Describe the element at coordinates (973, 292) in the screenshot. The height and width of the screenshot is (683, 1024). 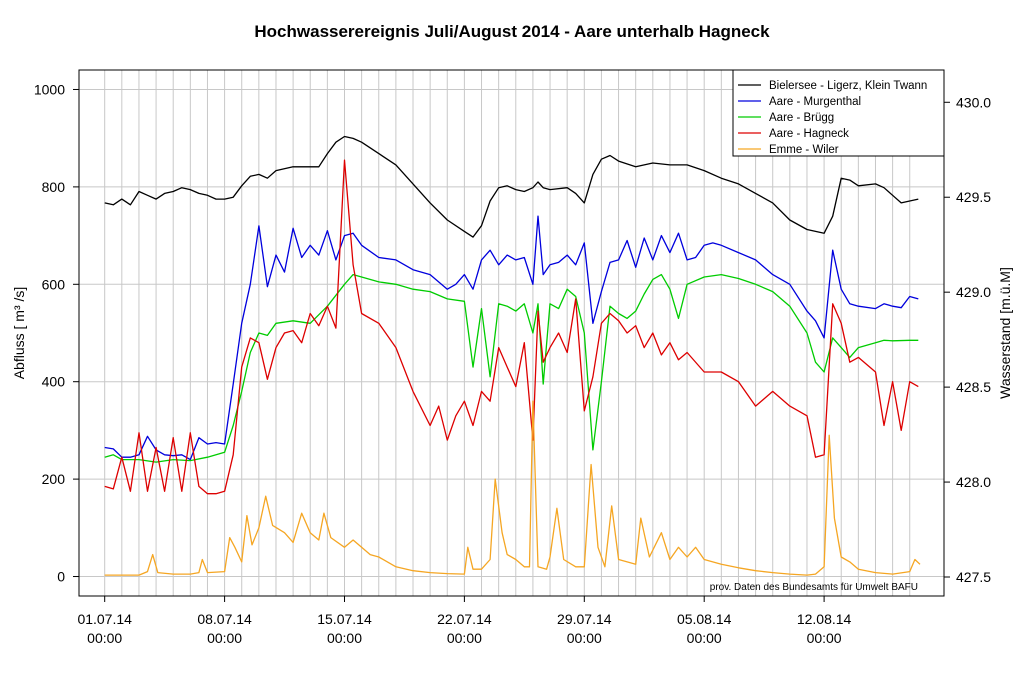
I see `y-right-tick-label: 429.0` at that location.